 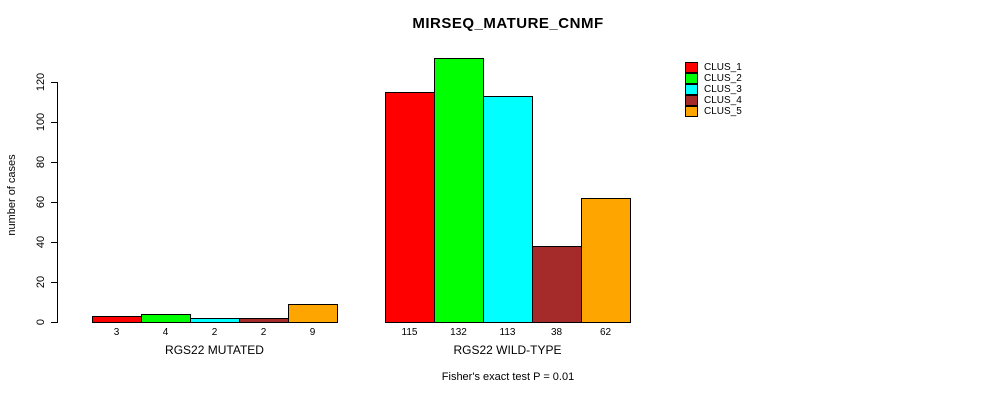 I want to click on bar-clus_5-group2, so click(x=606, y=260).